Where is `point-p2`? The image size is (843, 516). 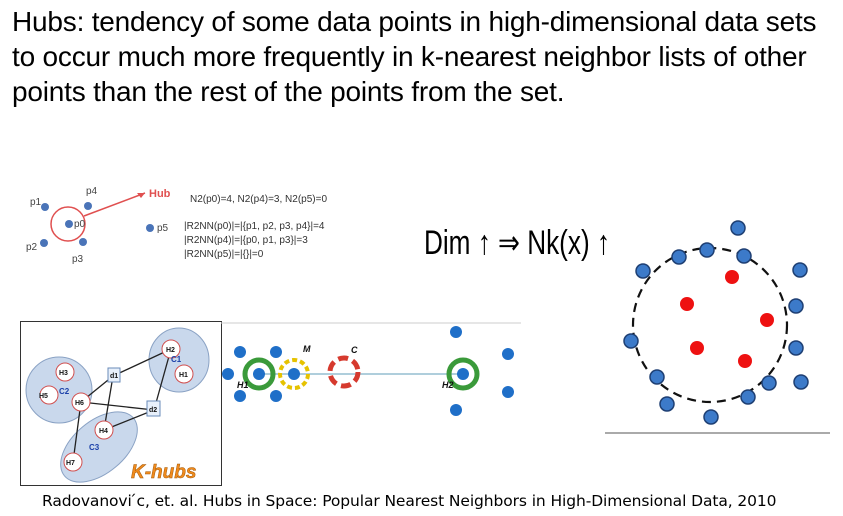 point-p2 is located at coordinates (44, 243).